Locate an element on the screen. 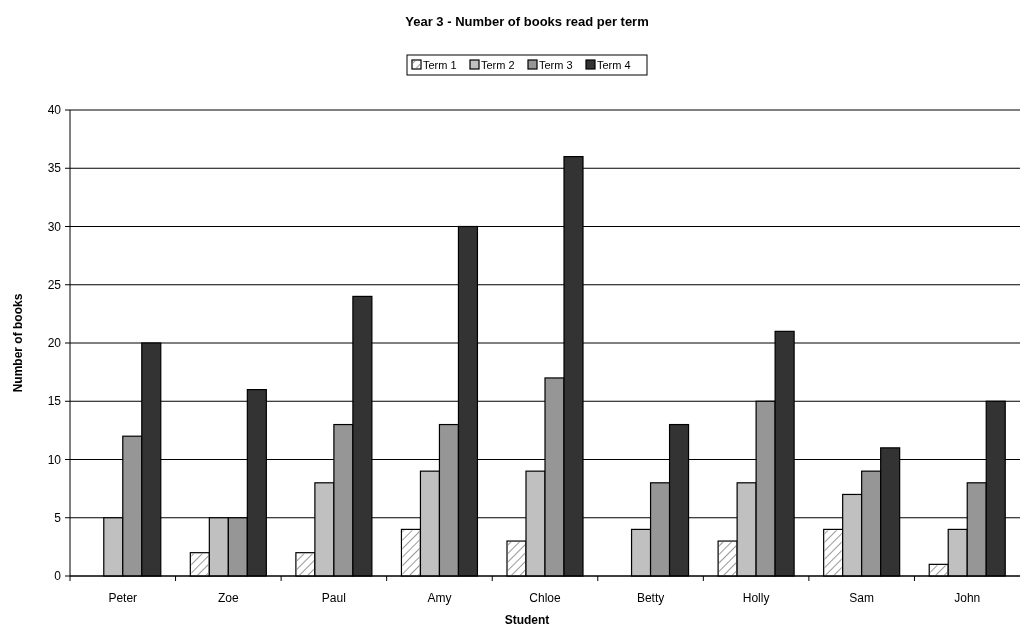  y-tick-label: 0 is located at coordinates (58, 576).